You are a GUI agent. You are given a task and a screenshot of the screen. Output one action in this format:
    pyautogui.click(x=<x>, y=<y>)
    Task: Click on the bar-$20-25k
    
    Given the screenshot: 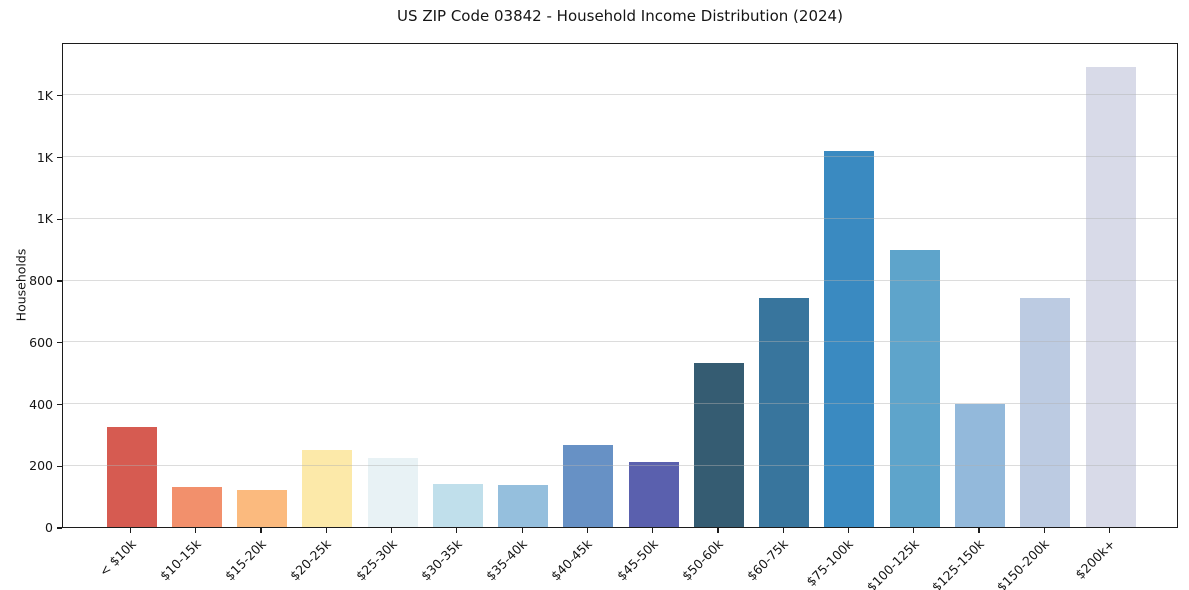 What is the action you would take?
    pyautogui.click(x=327, y=488)
    